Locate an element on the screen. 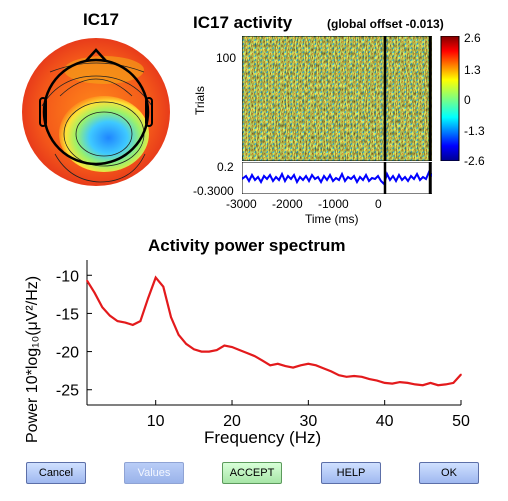 The height and width of the screenshot is (501, 508). erp-trace is located at coordinates (337, 178).